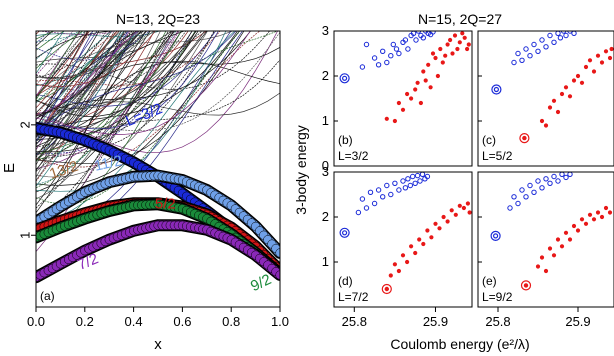  Describe the element at coordinates (435, 321) in the screenshot. I see `x-tick-label: 25.9` at that location.